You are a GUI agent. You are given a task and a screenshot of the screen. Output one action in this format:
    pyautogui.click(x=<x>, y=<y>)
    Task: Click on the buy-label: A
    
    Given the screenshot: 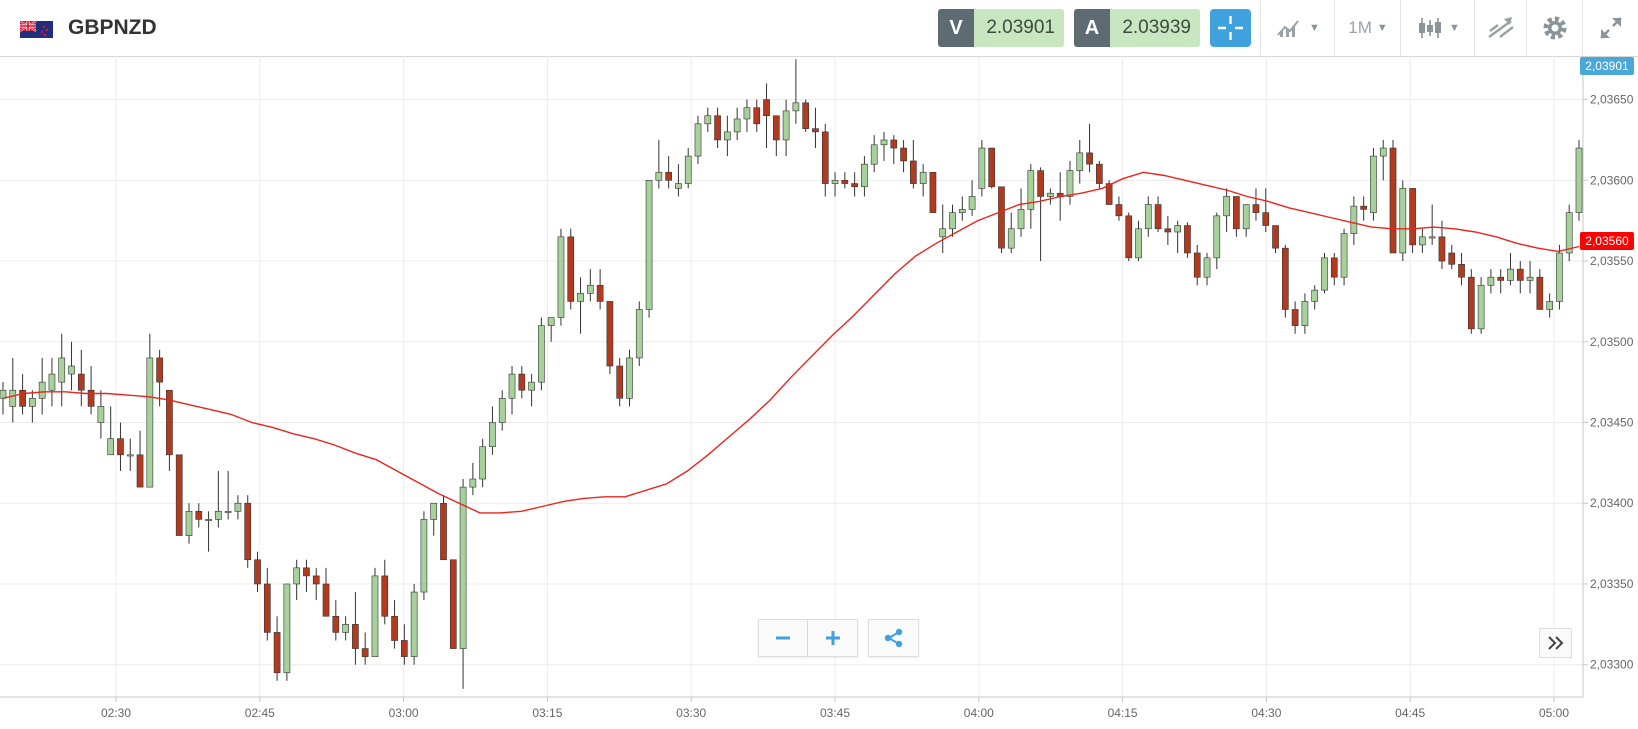 What is the action you would take?
    pyautogui.click(x=1092, y=28)
    